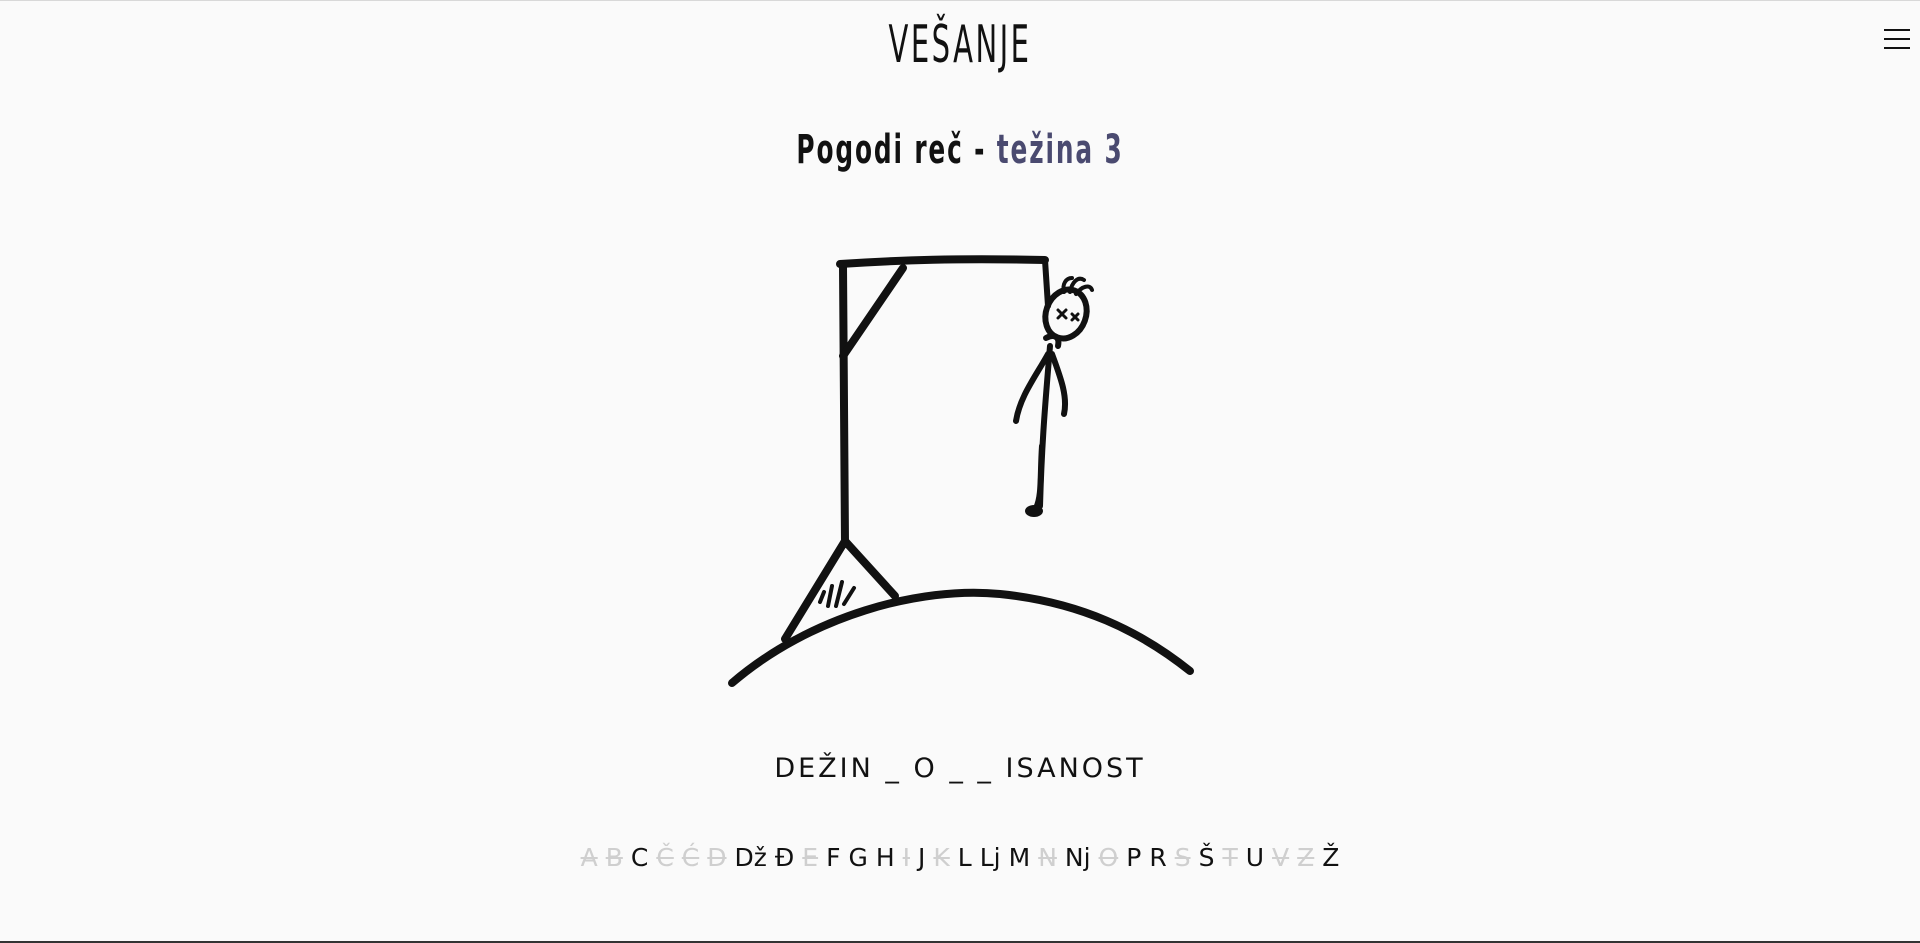 The image size is (1920, 943). I want to click on page-title: VEŠANJE, so click(960, 45).